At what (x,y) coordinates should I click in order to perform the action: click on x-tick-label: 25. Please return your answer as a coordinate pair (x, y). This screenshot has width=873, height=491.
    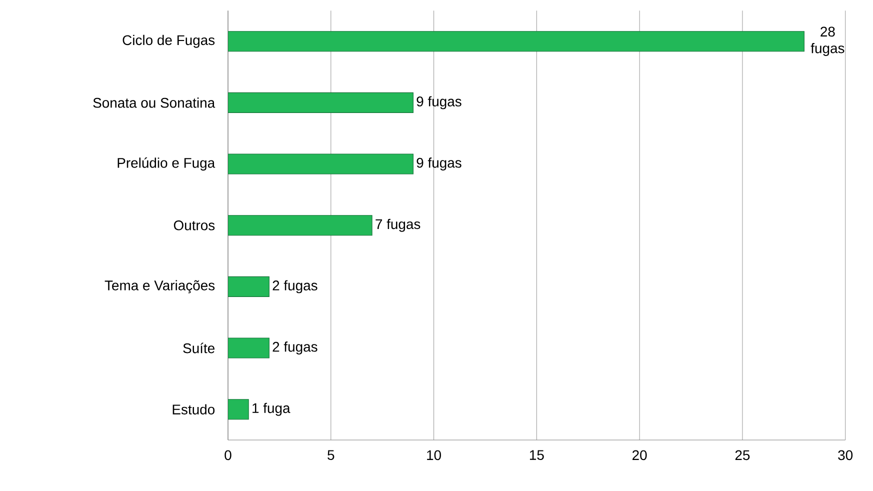
    Looking at the image, I should click on (742, 455).